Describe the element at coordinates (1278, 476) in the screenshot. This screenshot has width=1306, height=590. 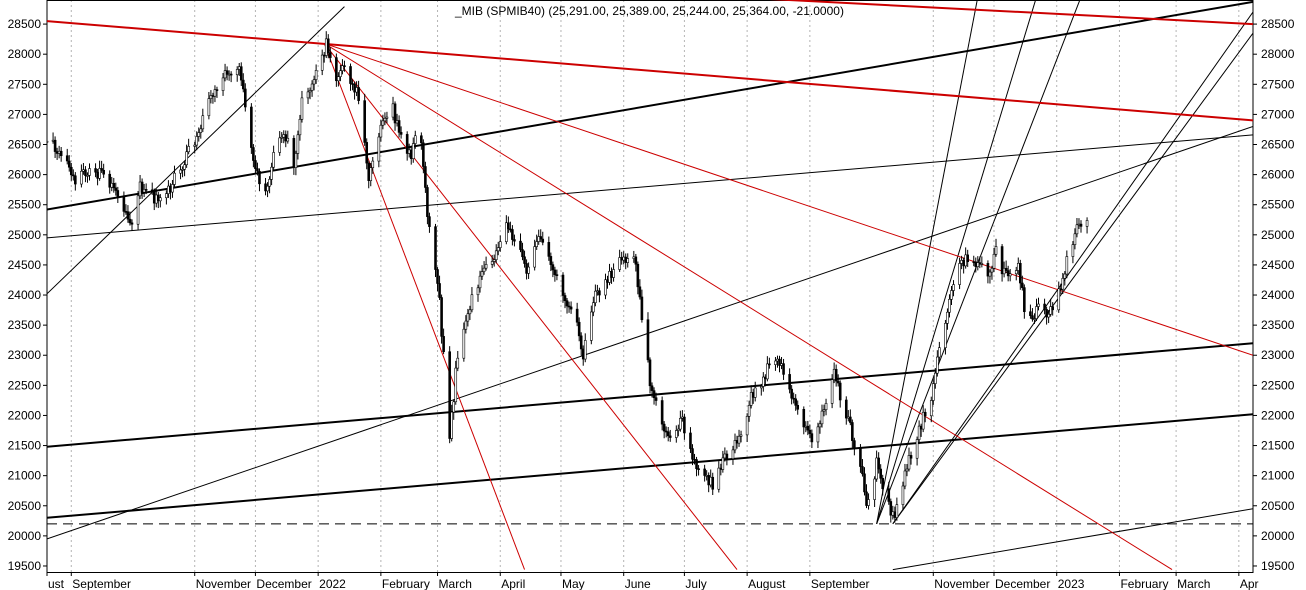
I see `y-tick-label-right: 21000` at that location.